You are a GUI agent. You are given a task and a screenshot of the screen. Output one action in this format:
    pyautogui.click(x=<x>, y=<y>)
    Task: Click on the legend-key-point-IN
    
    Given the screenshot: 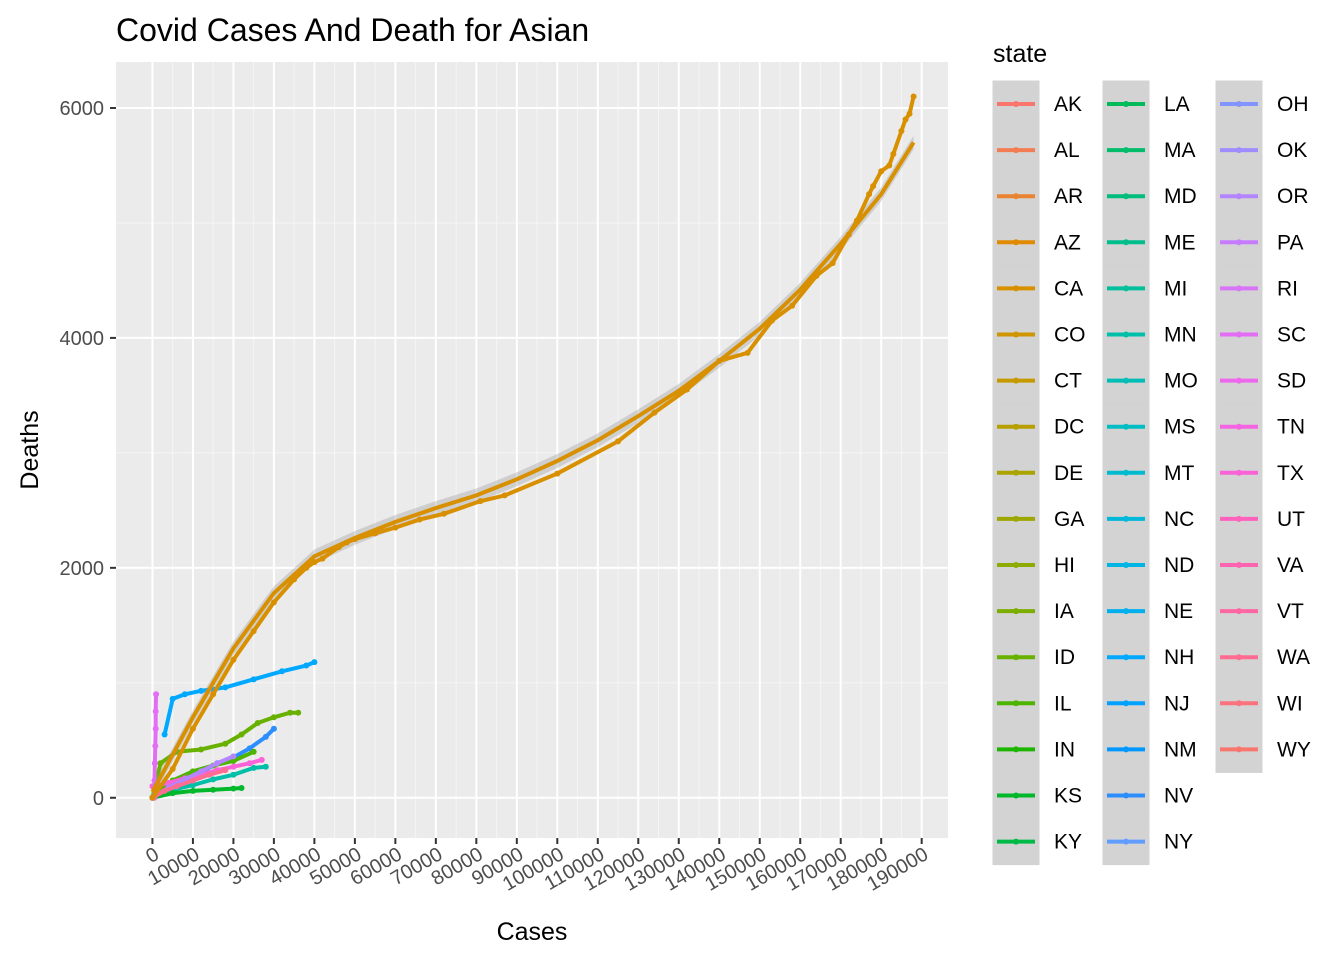 What is the action you would take?
    pyautogui.click(x=1016, y=749)
    